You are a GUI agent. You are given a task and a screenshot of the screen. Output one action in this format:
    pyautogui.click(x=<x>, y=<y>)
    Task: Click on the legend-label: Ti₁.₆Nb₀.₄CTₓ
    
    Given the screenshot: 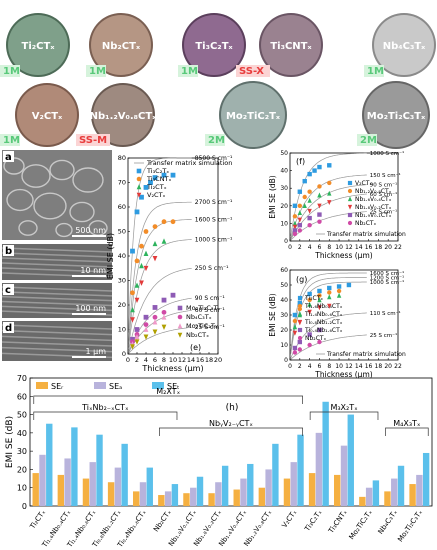 What is the action you would take?
    pyautogui.click(x=323, y=306)
    